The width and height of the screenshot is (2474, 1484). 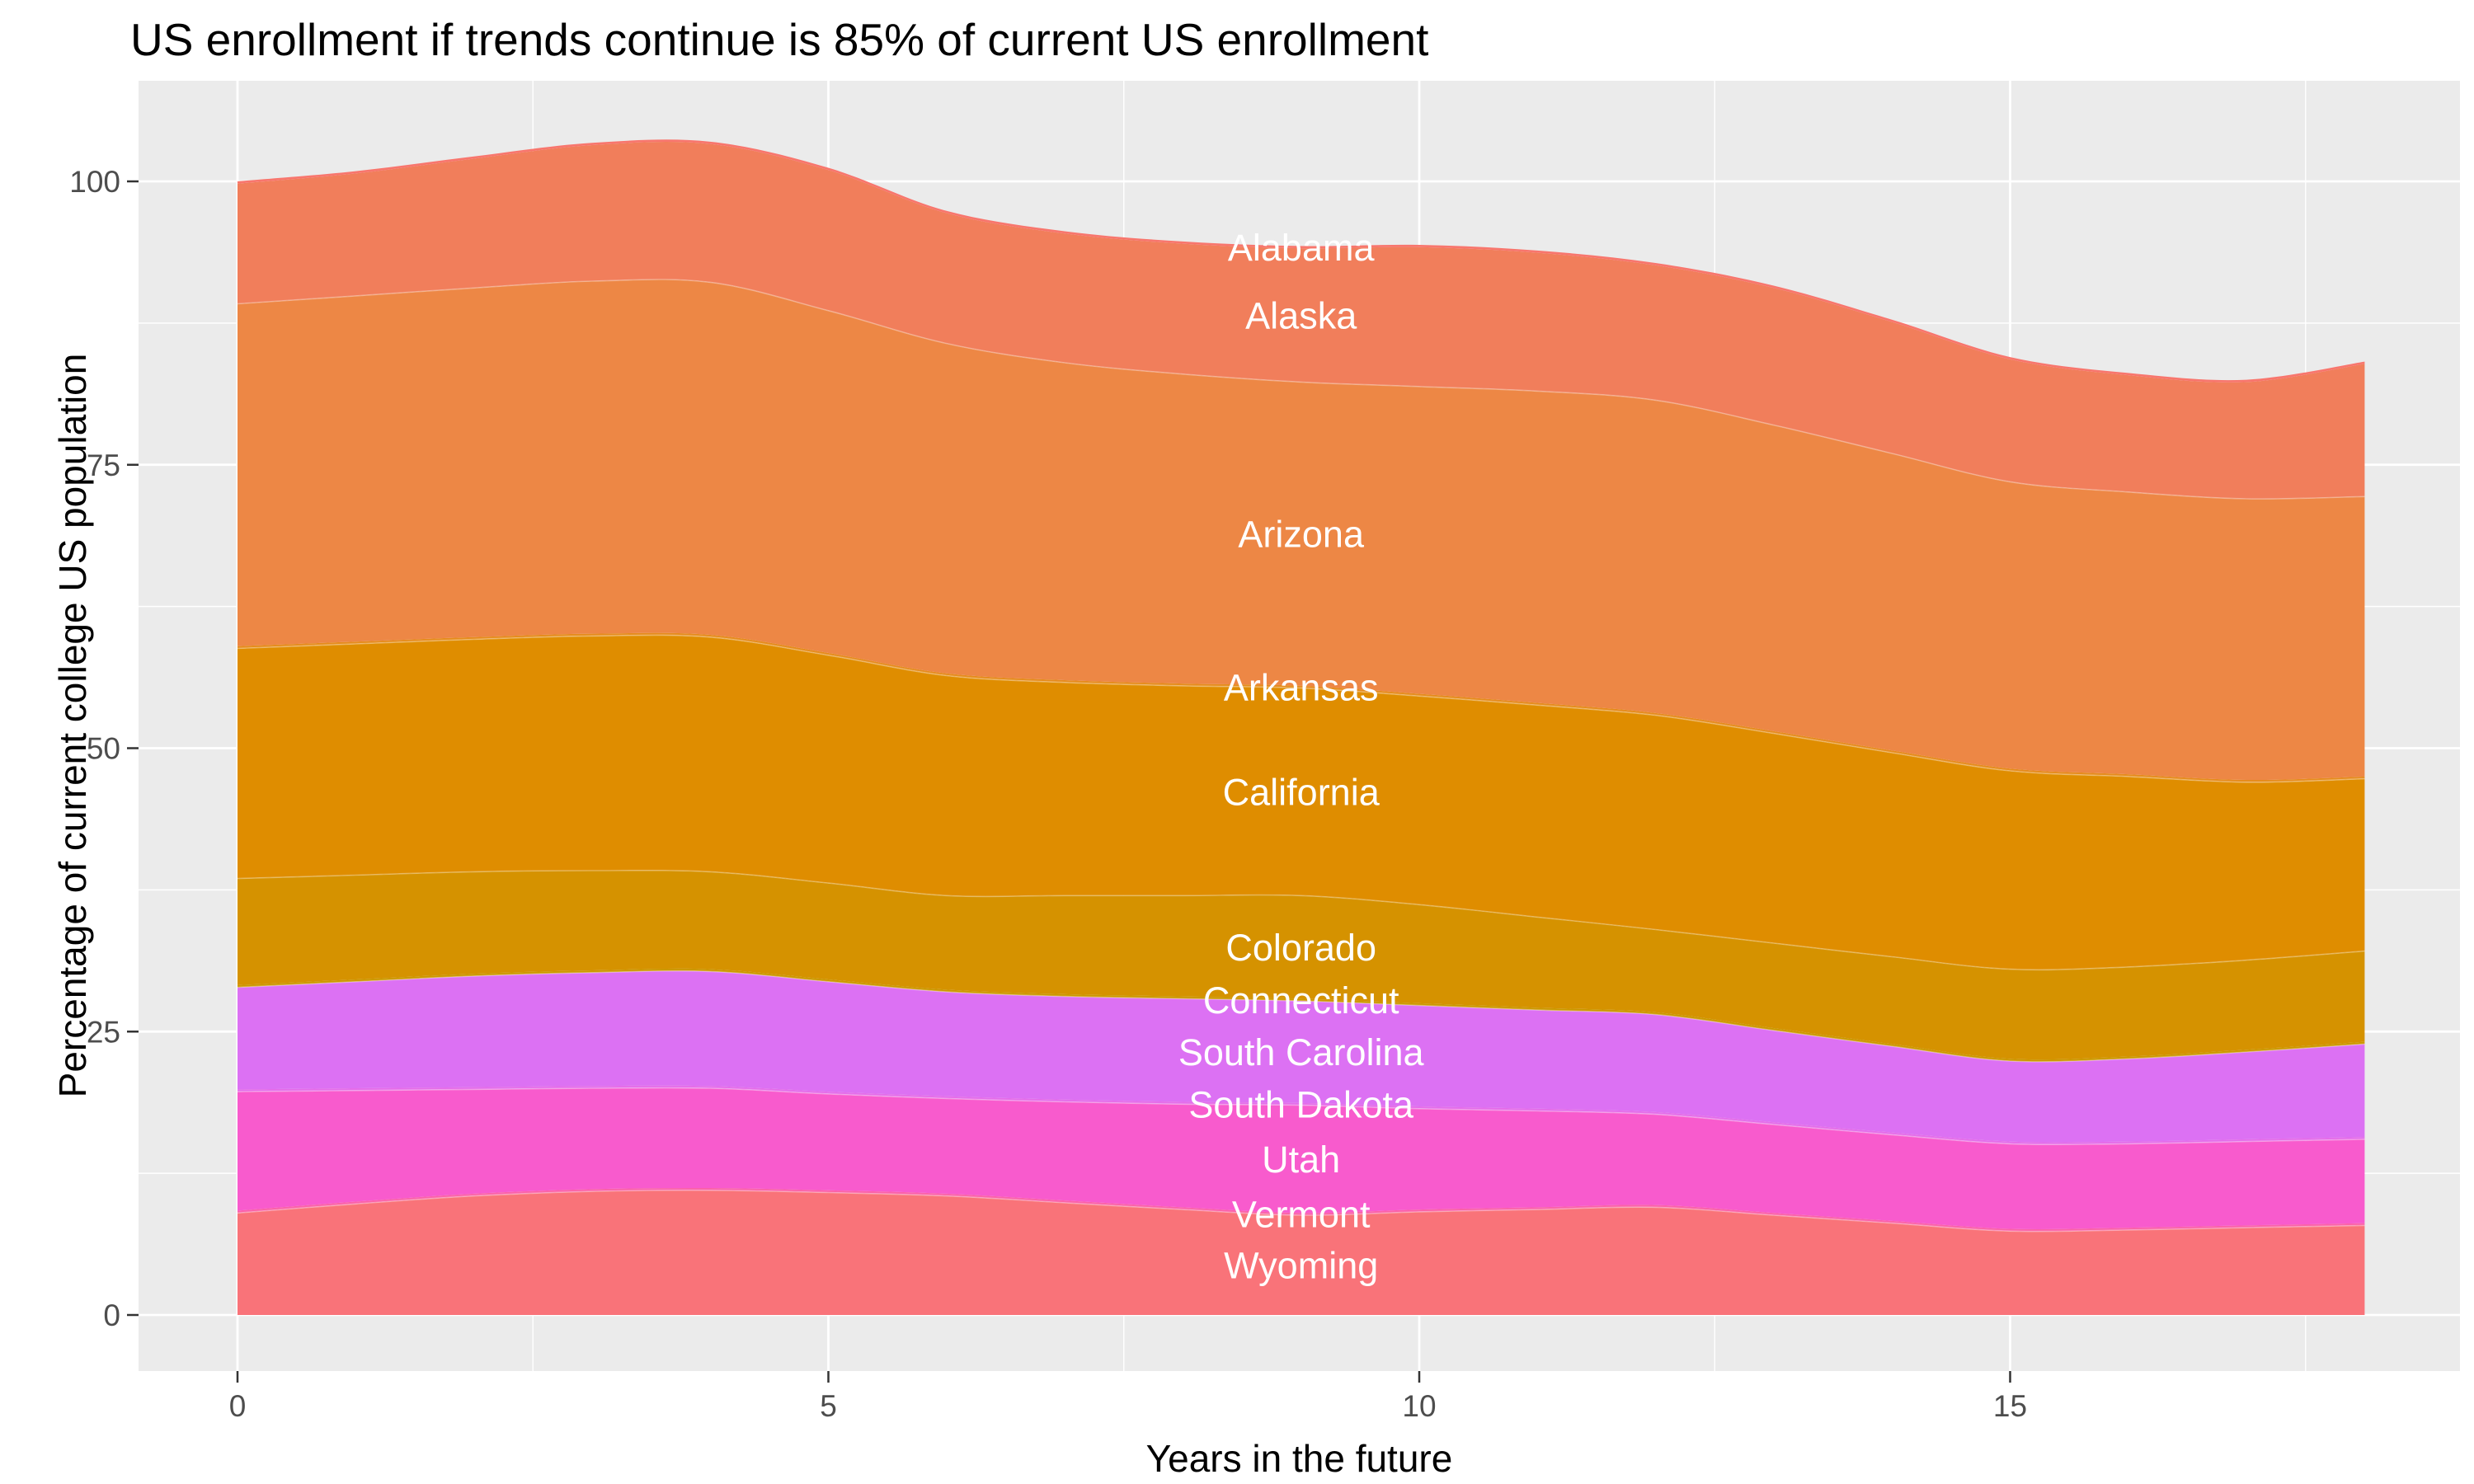 I want to click on band-seam-wyoming, so click(x=1301, y=1211).